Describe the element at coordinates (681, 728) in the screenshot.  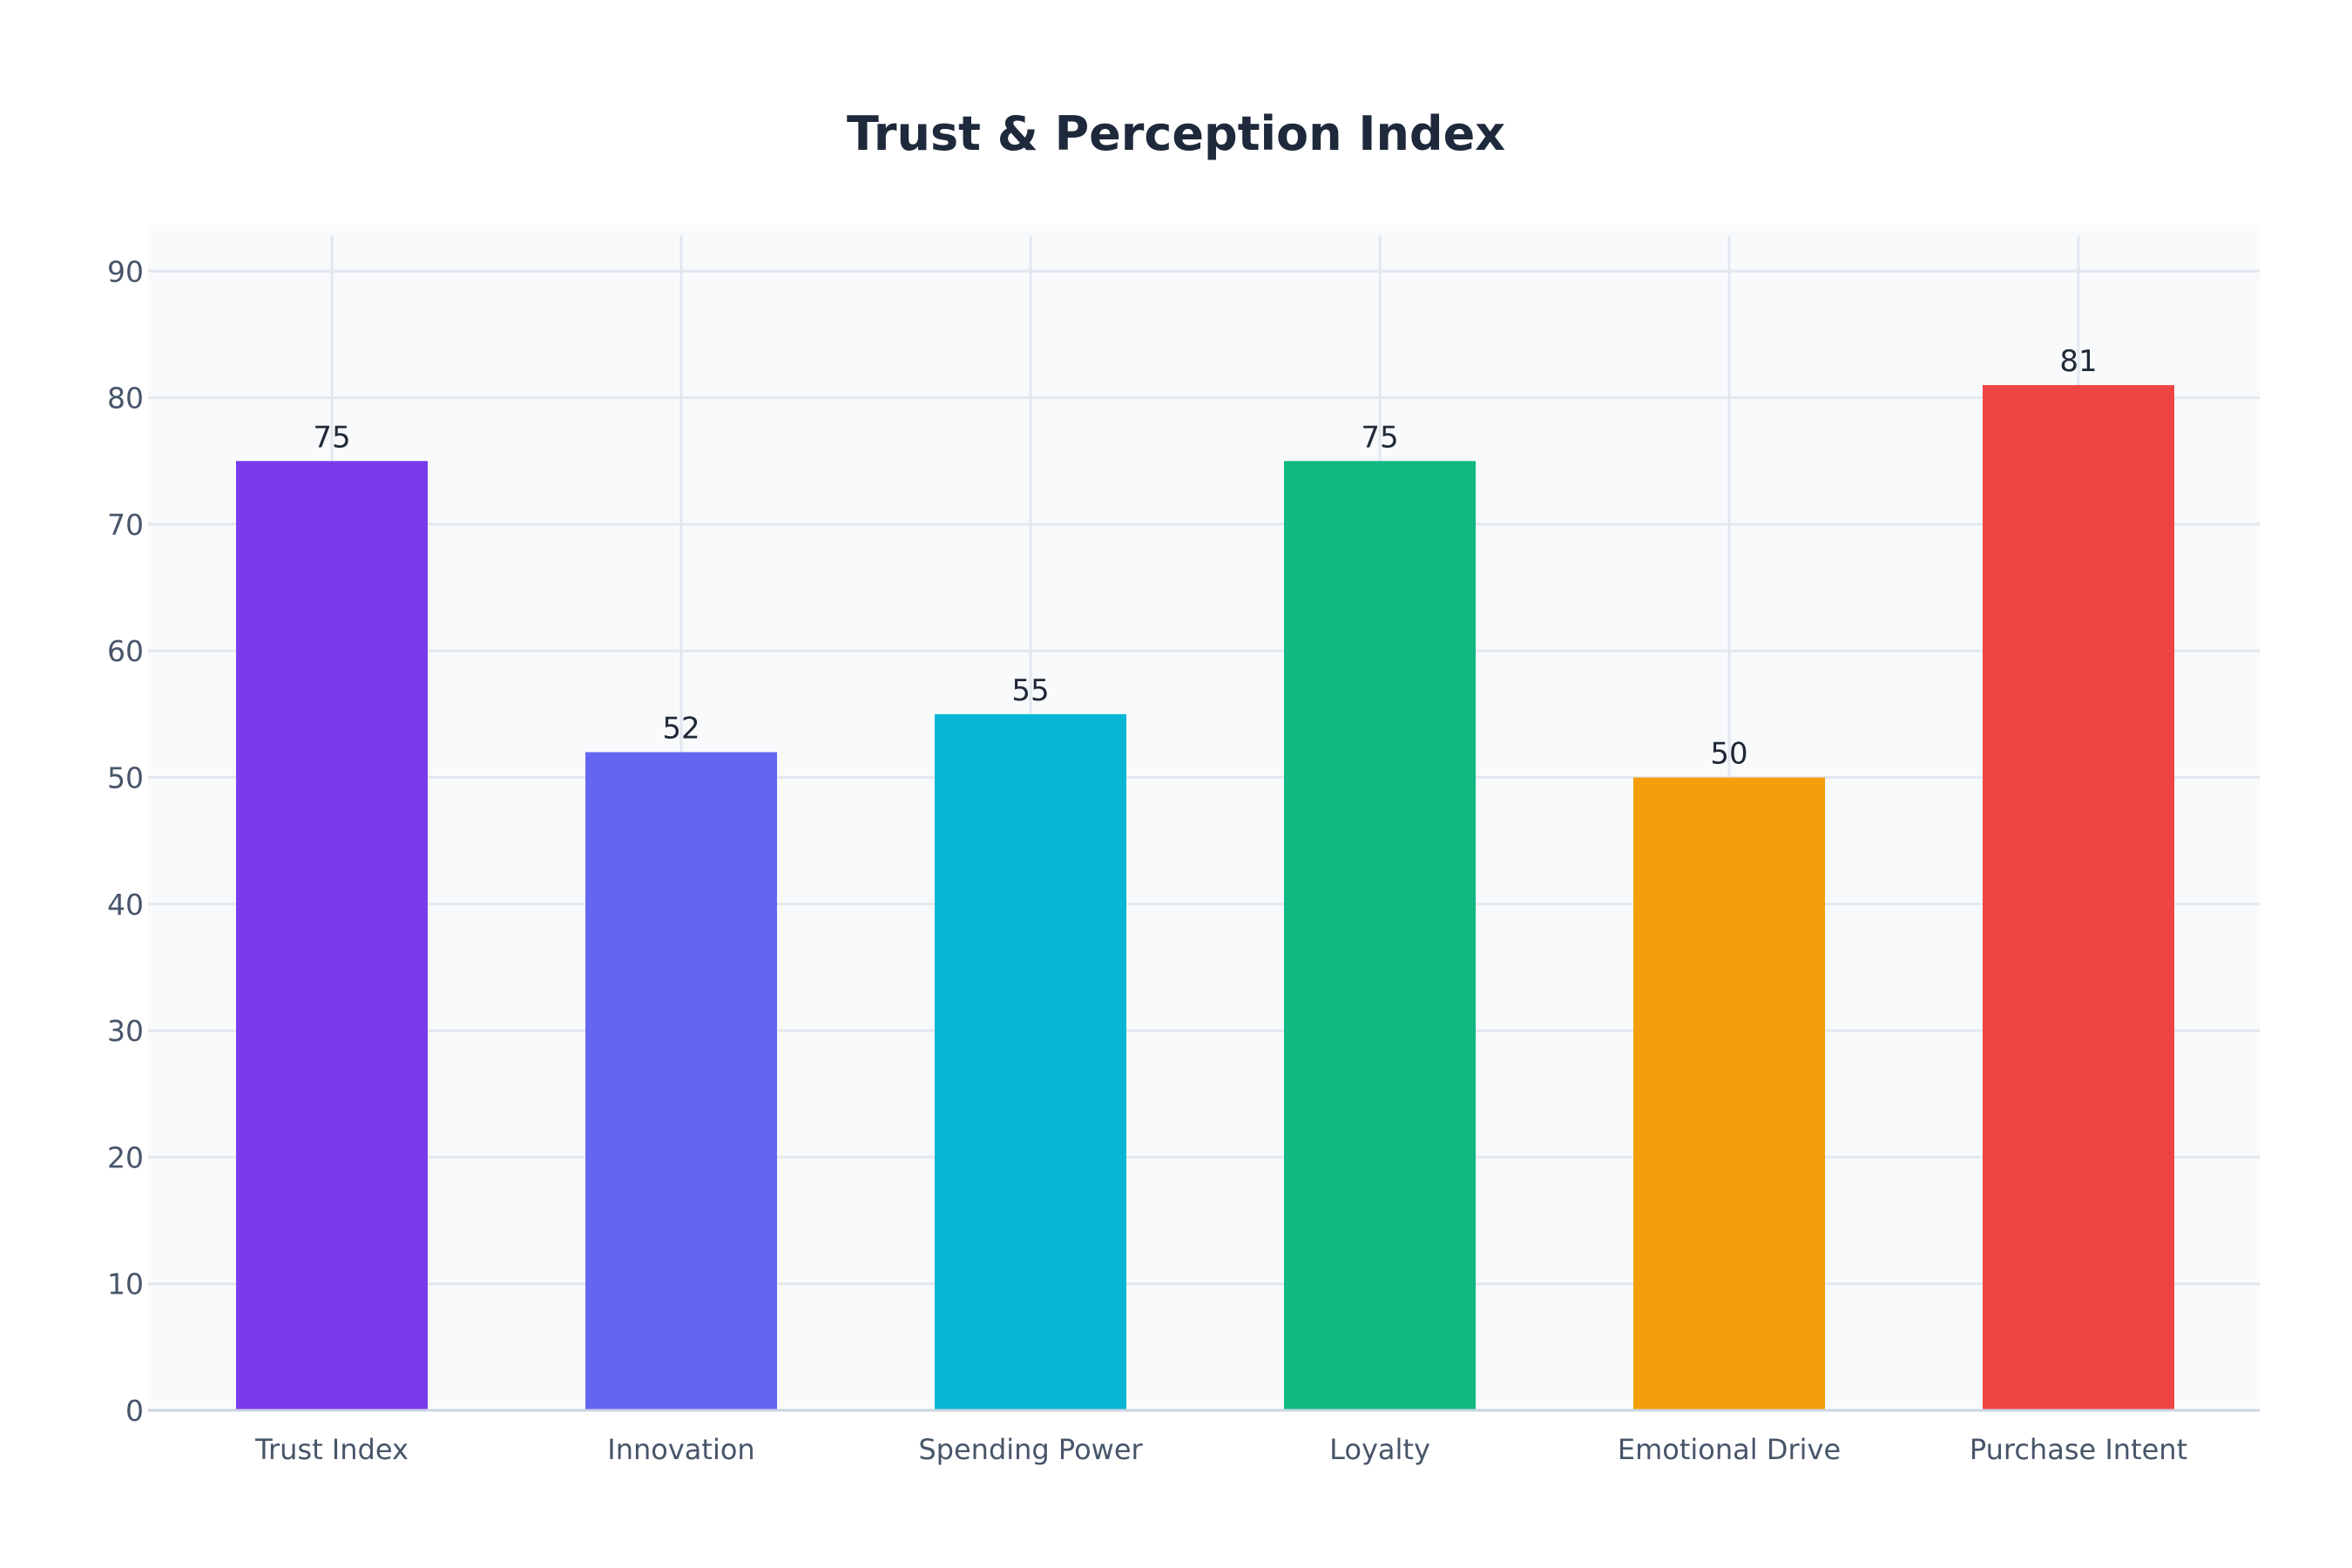
I see `data-label: 52` at that location.